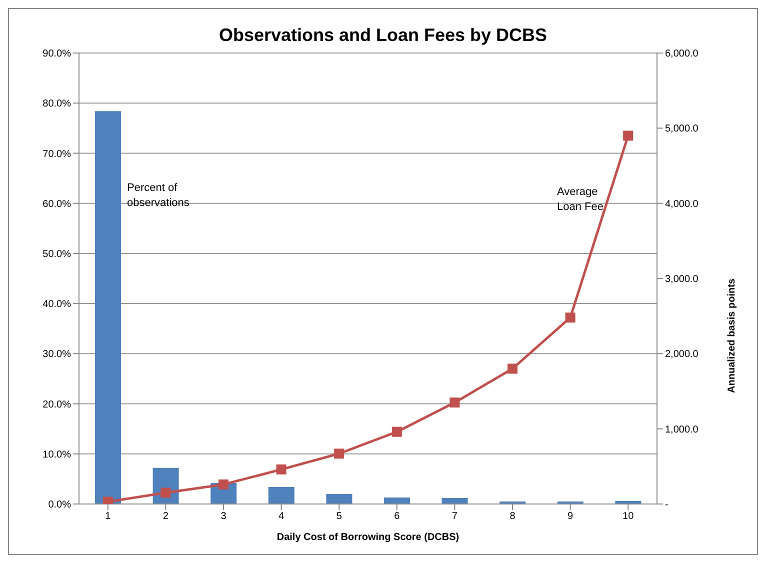 The height and width of the screenshot is (561, 764). Describe the element at coordinates (682, 280) in the screenshot. I see `y2-tick-label: 3,000.0` at that location.